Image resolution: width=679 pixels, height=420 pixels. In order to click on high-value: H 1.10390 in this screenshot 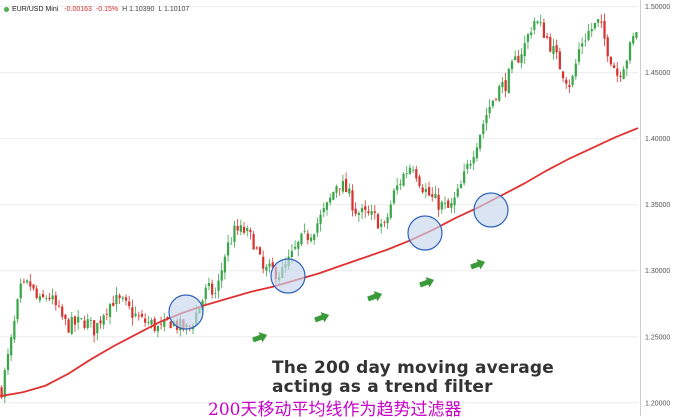, I will do `click(138, 9)`.